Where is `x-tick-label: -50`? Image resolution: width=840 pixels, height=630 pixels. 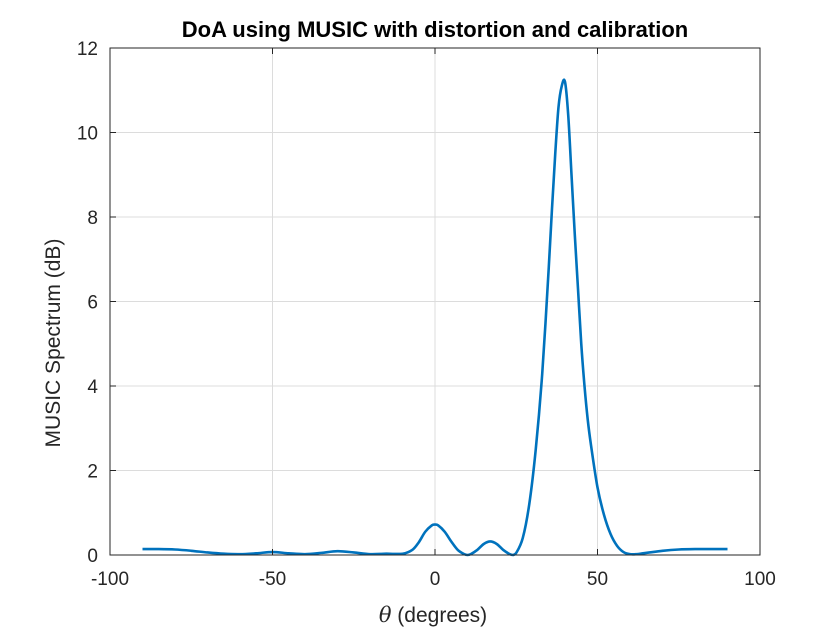 x-tick-label: -50 is located at coordinates (272, 579).